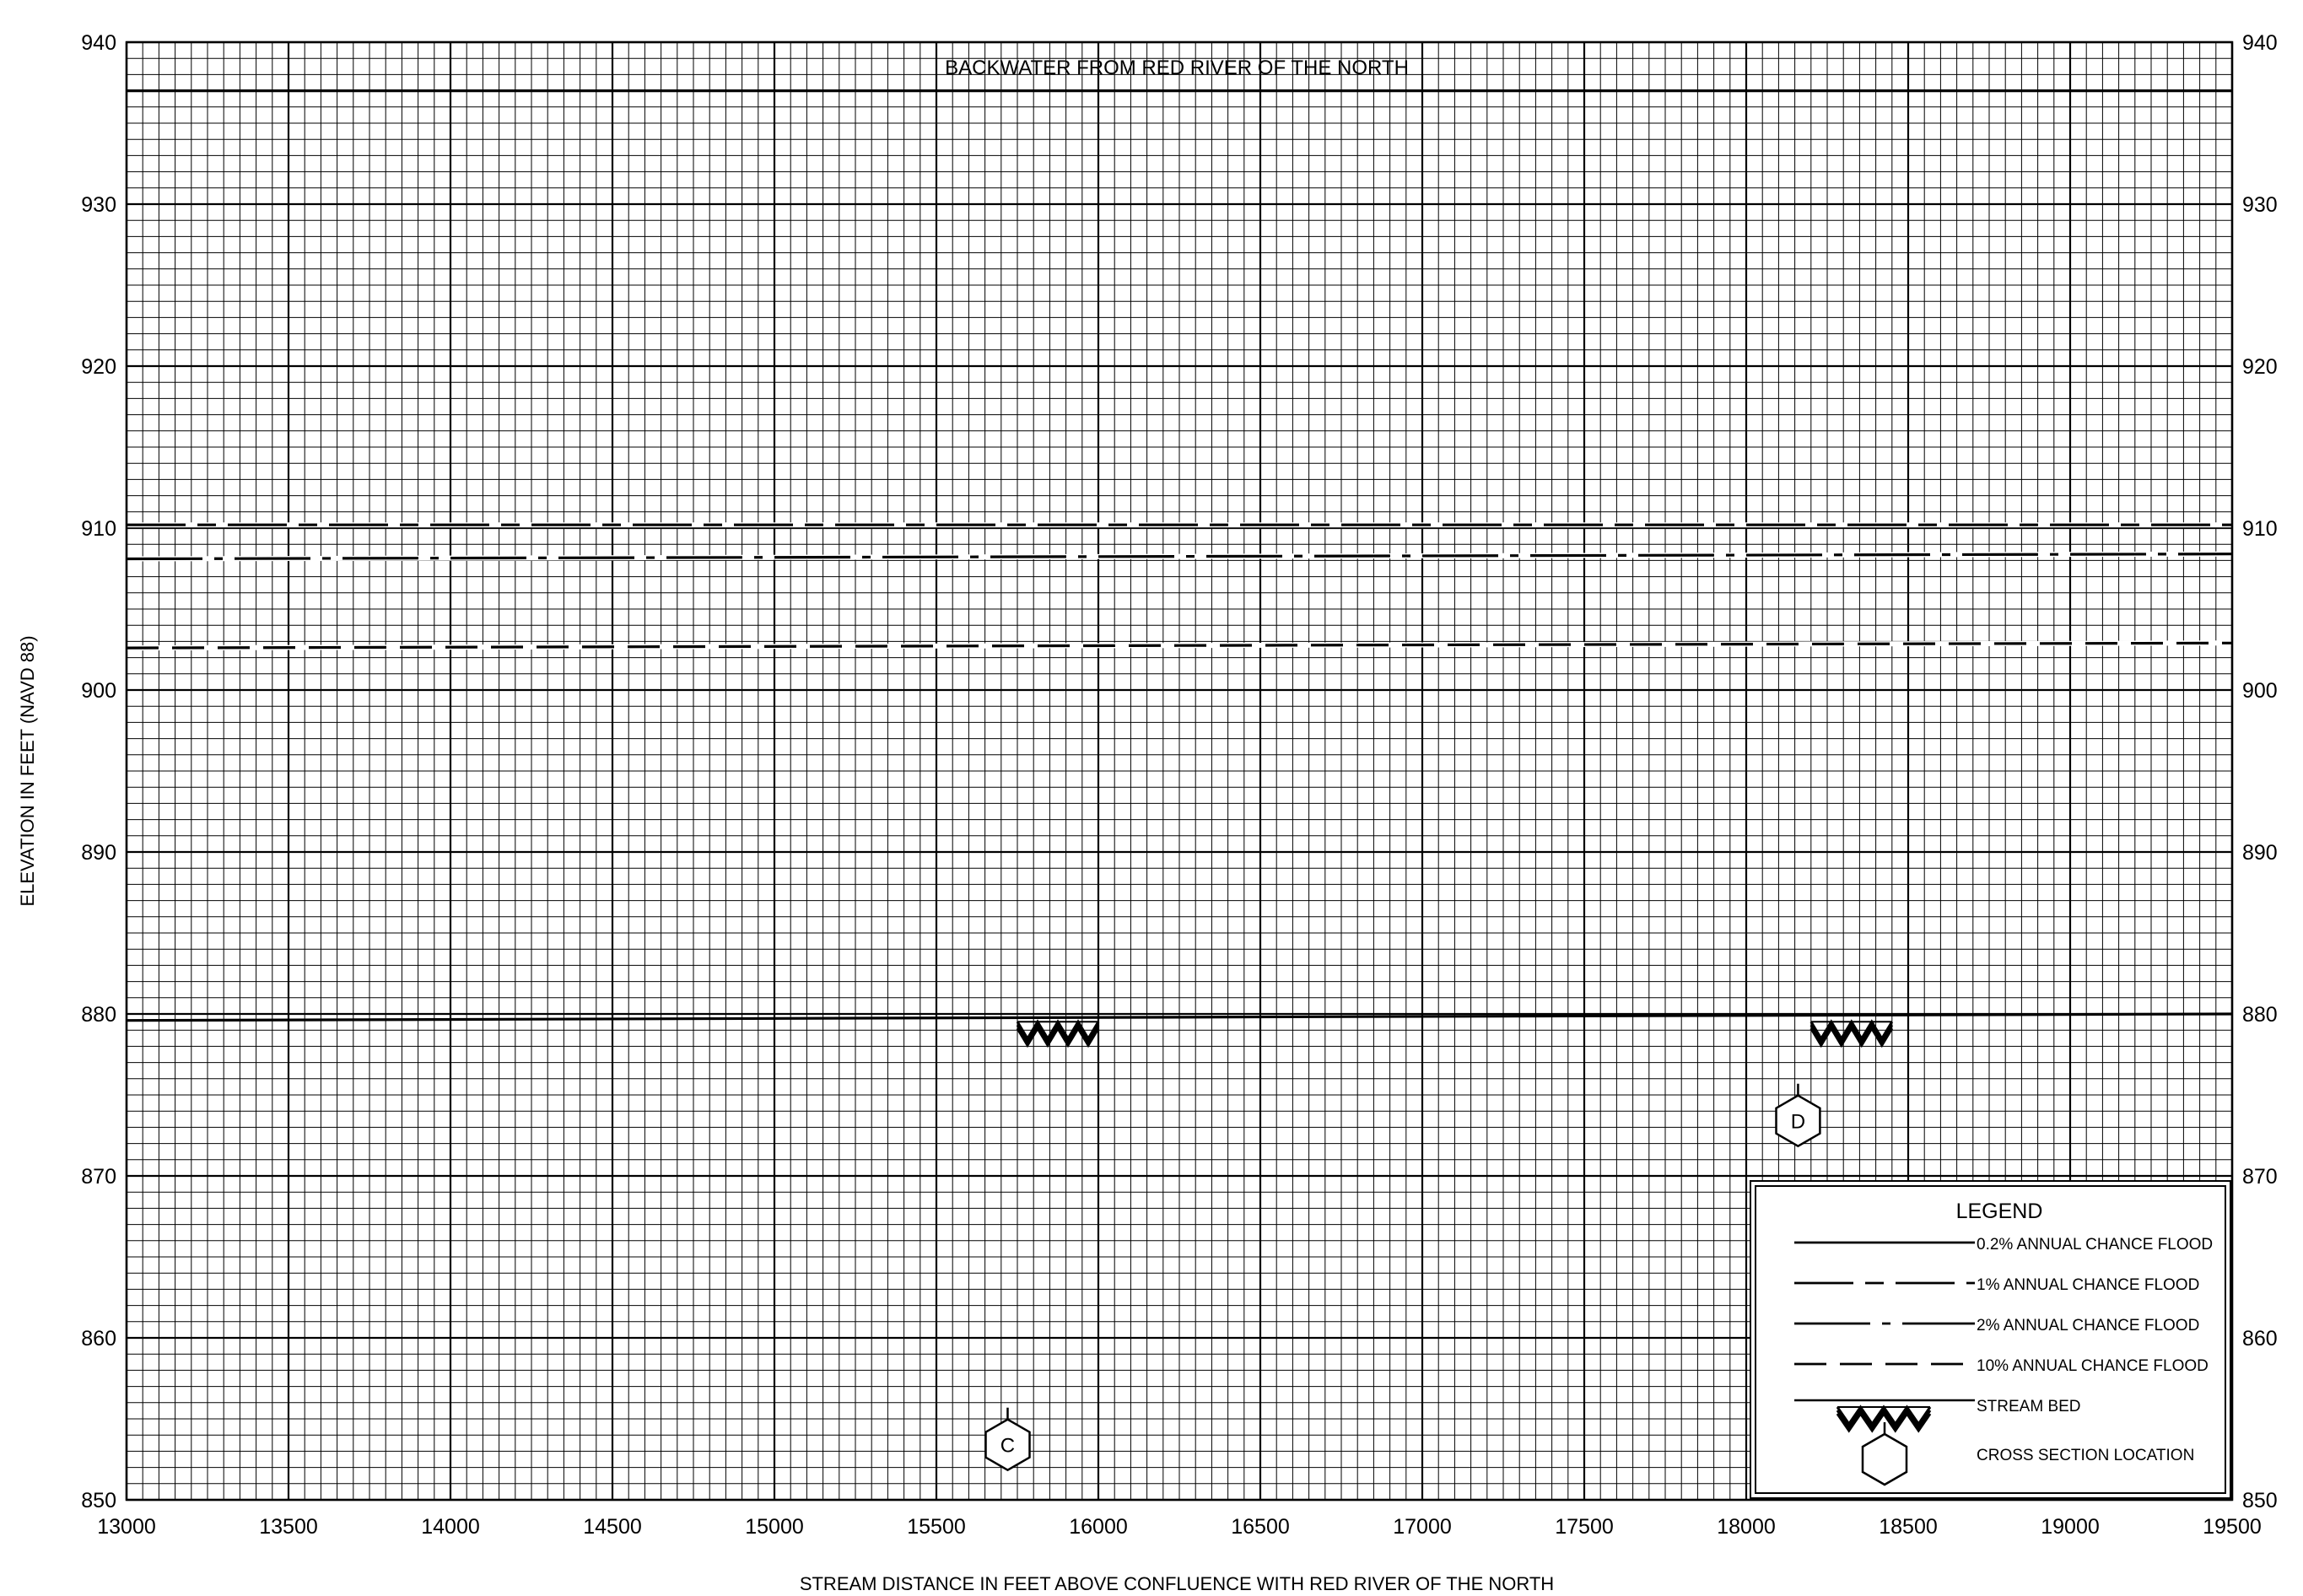 Image resolution: width=2303 pixels, height=1596 pixels. Describe the element at coordinates (2232, 1527) in the screenshot. I see `x-tick-label: 19500` at that location.